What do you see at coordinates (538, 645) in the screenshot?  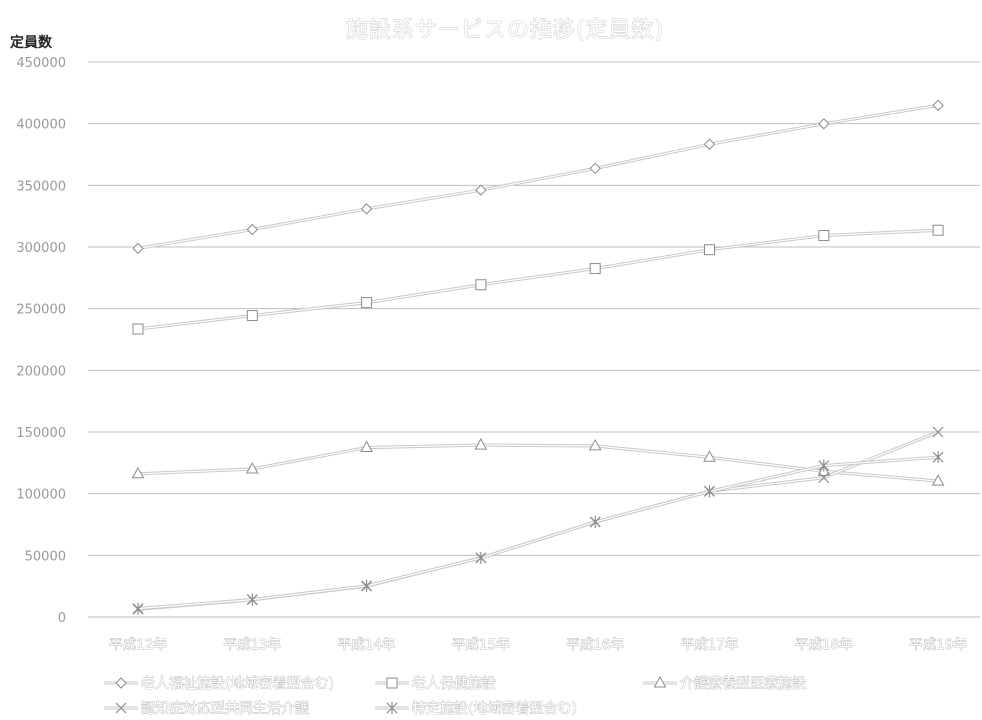 I see `x-tick-labels: 平成12年 平成13年 平成14年 平成15年 平成16年 平成17年 平成18年 平成19年` at bounding box center [538, 645].